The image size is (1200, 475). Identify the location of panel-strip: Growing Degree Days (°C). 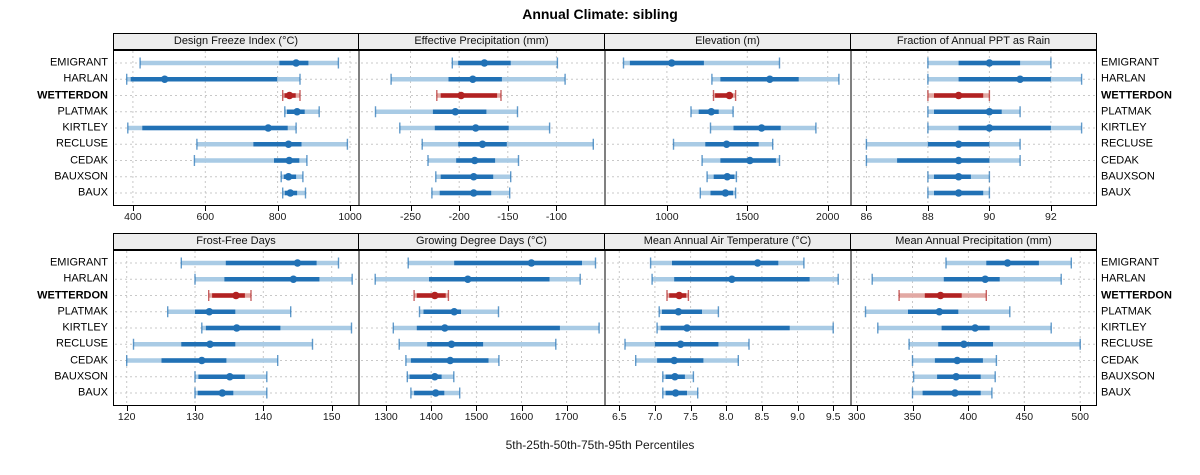
(482, 241).